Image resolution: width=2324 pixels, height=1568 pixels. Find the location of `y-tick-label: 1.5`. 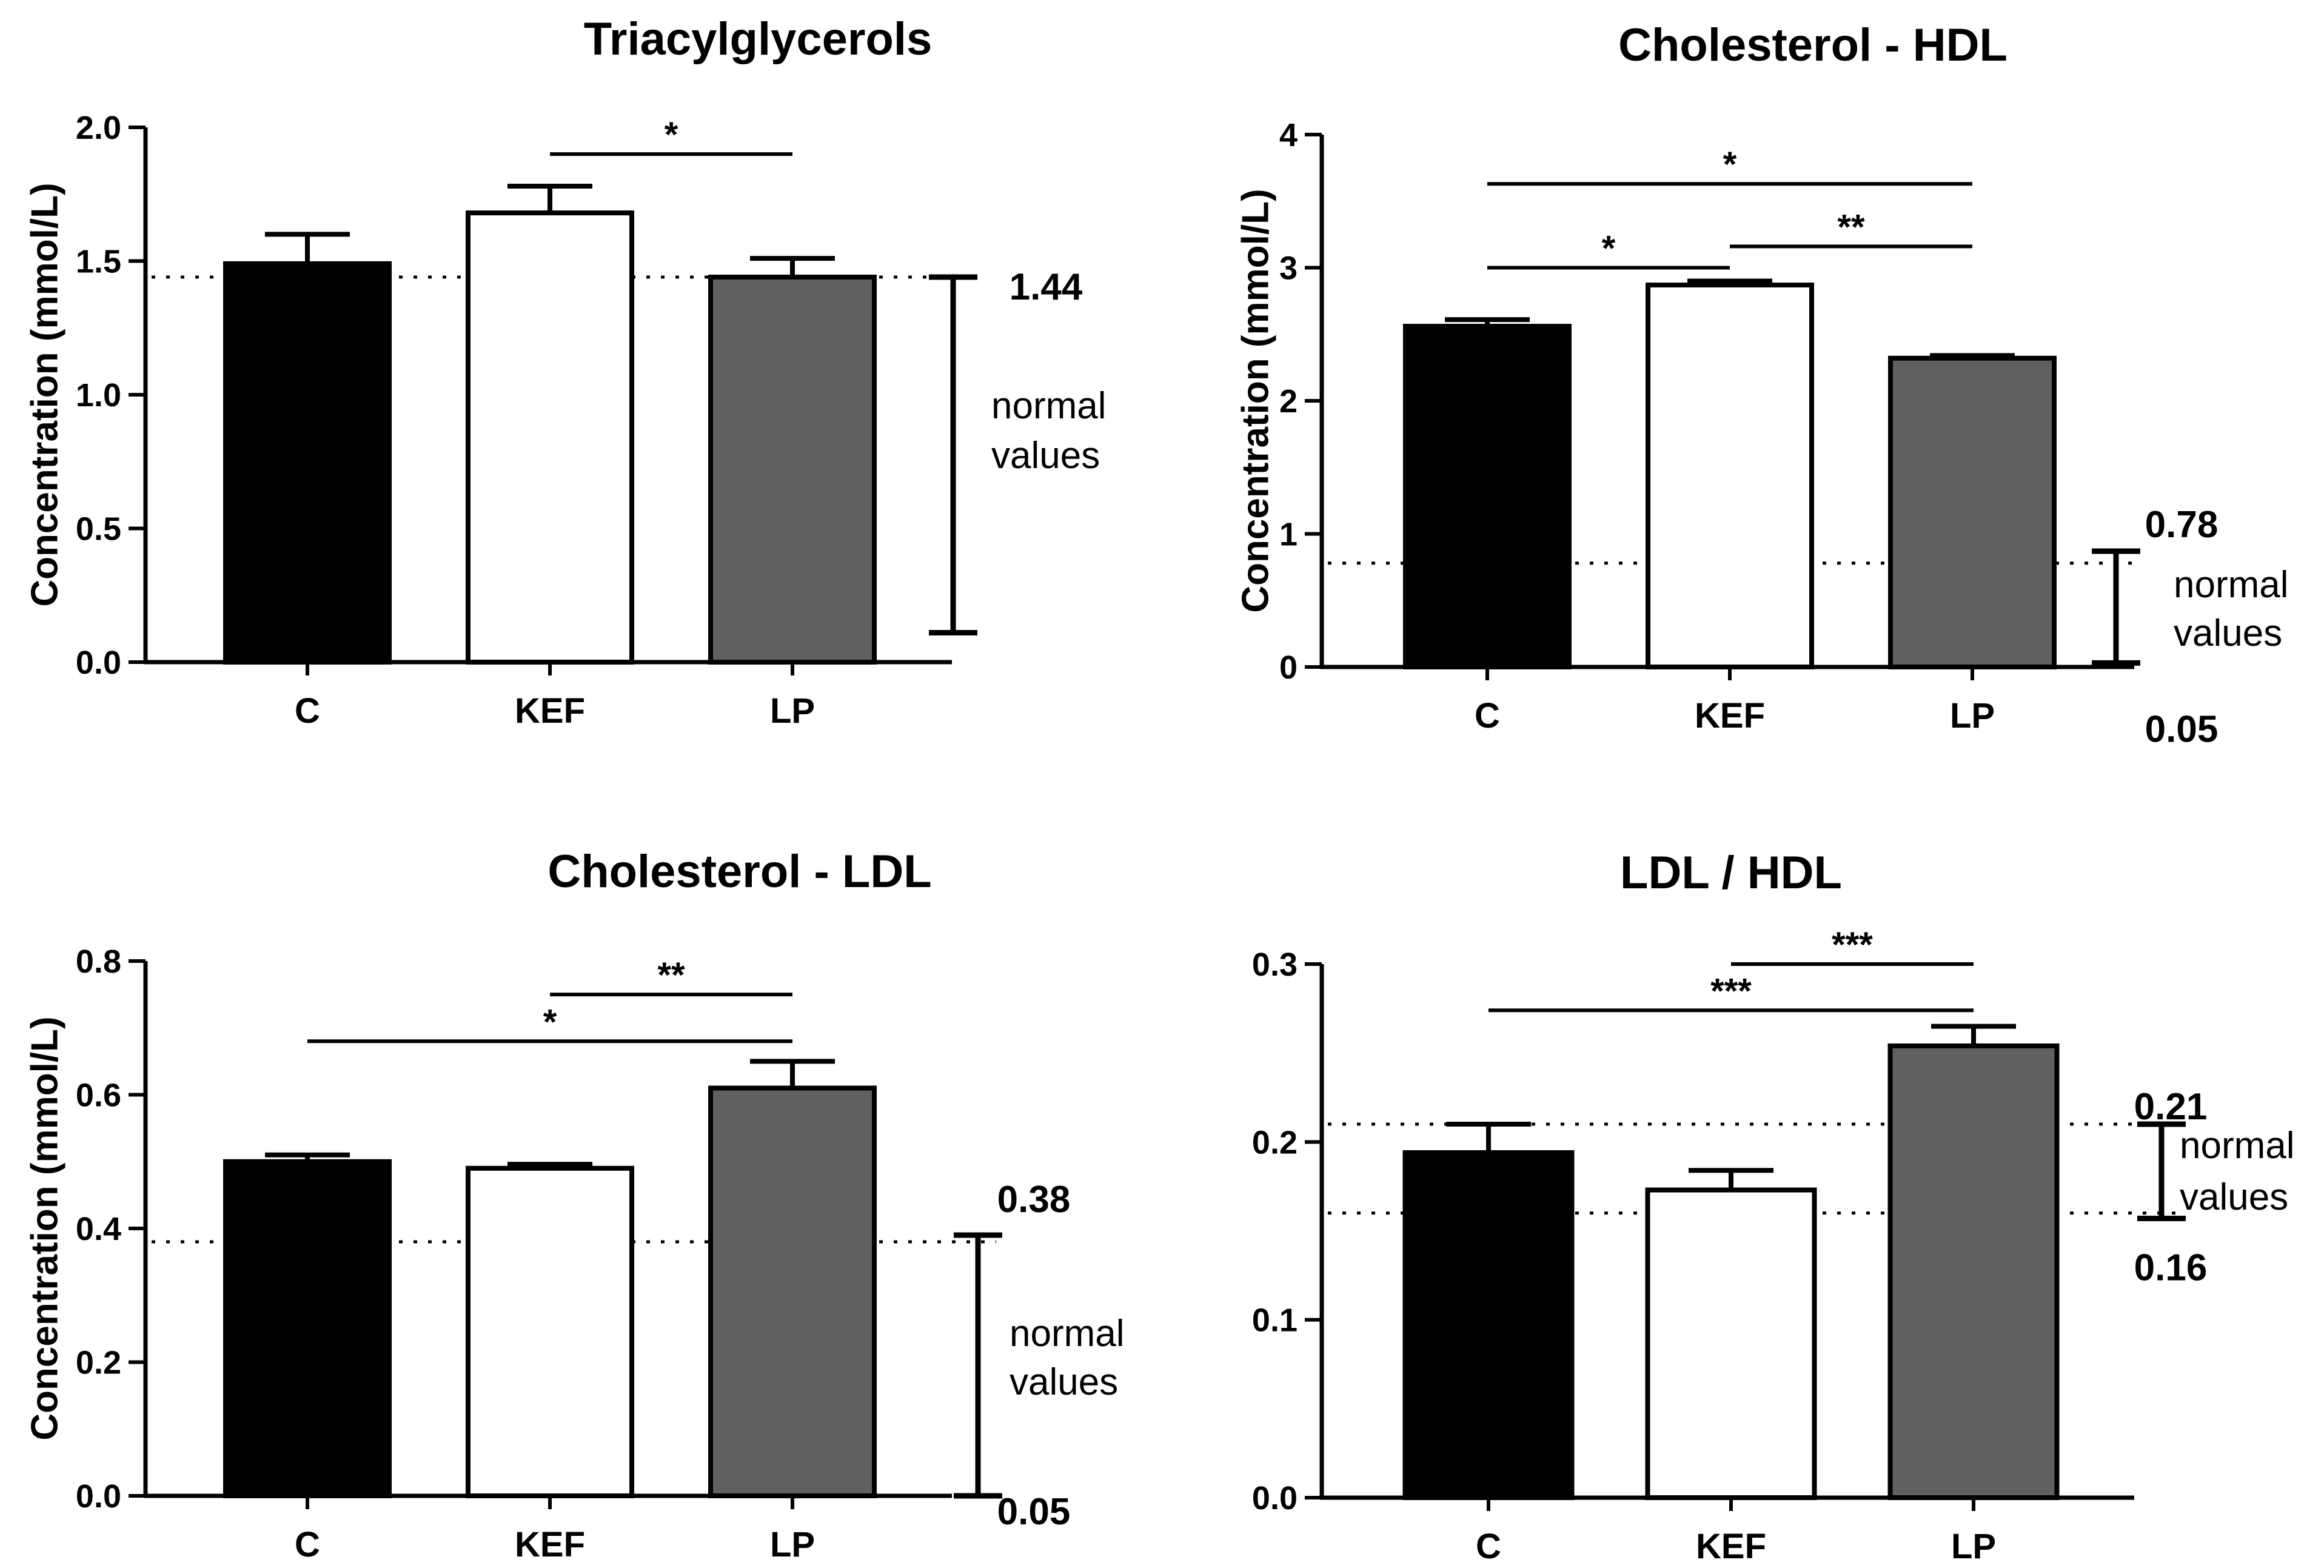

y-tick-label: 1.5 is located at coordinates (98, 262).